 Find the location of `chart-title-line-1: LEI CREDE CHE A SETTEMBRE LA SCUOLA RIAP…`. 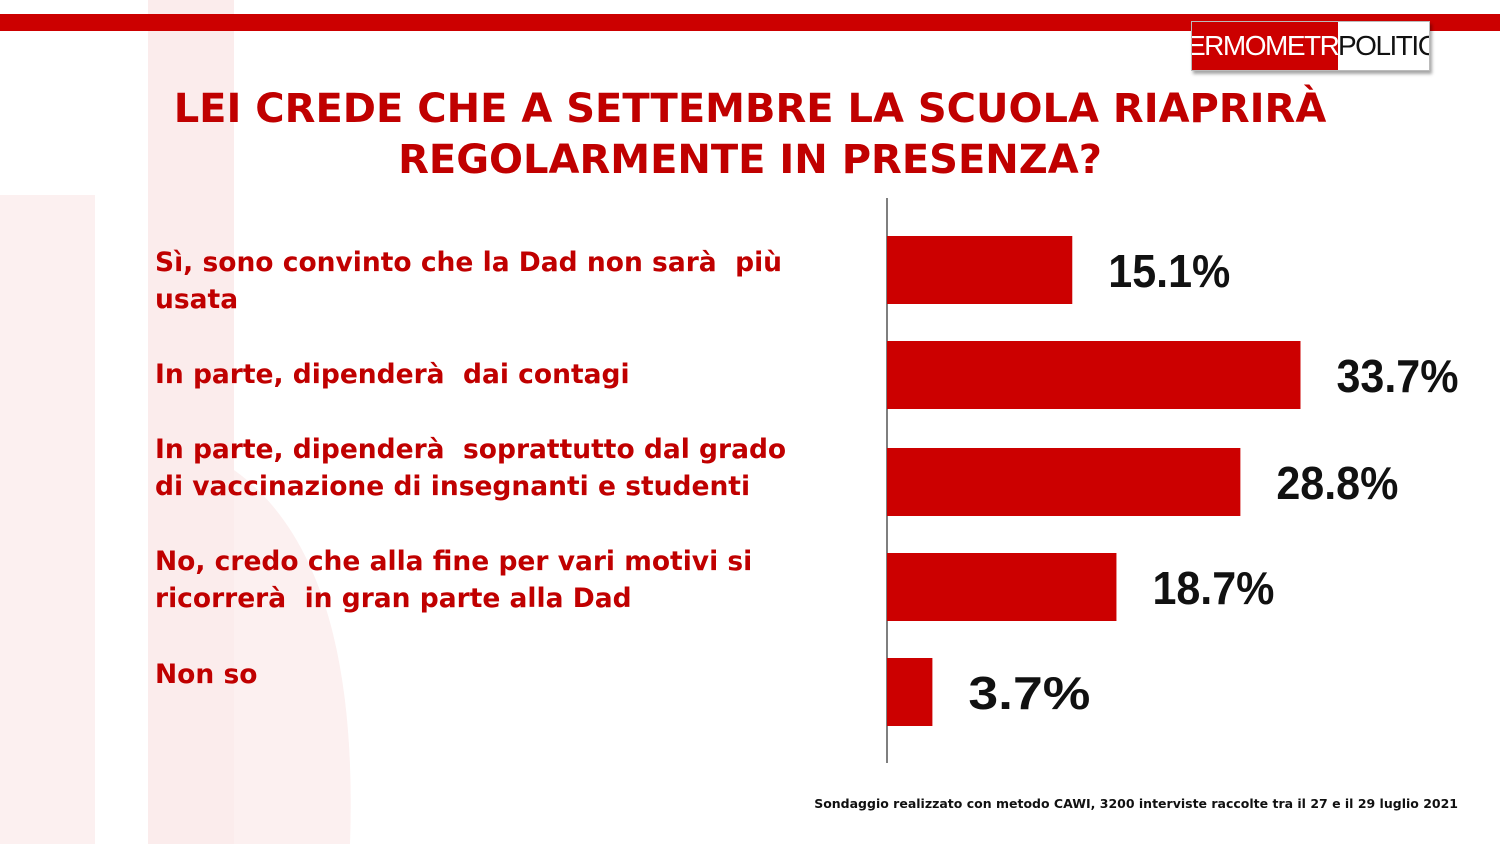

chart-title-line-1: LEI CREDE CHE A SETTEMBRE LA SCUOLA RIAP… is located at coordinates (750, 109).